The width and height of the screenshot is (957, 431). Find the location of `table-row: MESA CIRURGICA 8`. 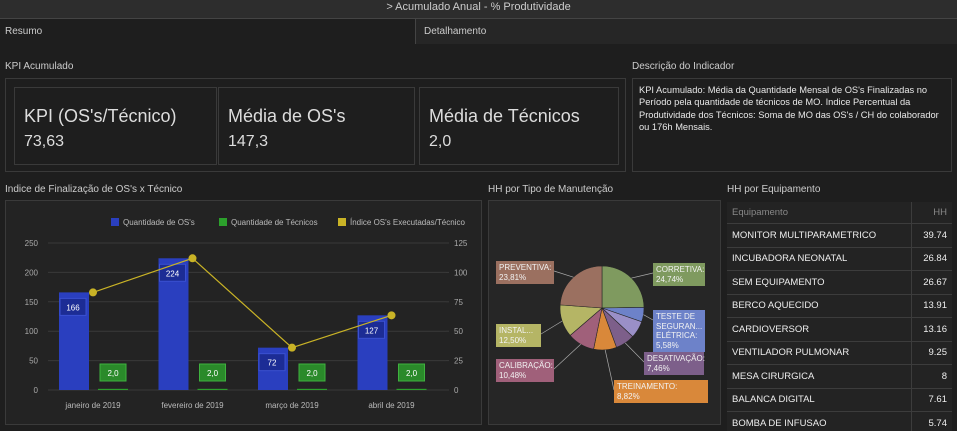

table-row: MESA CIRURGICA 8 is located at coordinates (839, 376).